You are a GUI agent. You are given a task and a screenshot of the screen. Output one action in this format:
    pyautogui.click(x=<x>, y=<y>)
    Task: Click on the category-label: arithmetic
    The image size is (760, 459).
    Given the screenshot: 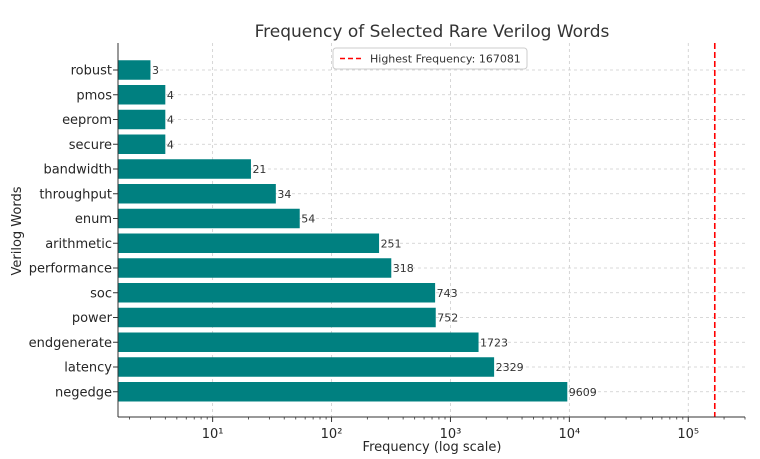 What is the action you would take?
    pyautogui.click(x=78, y=244)
    